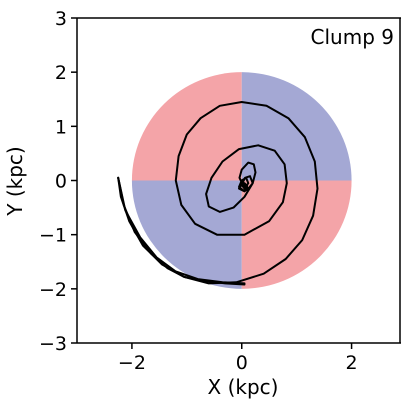  I want to click on clump-annotation: Clump 9, so click(352, 37).